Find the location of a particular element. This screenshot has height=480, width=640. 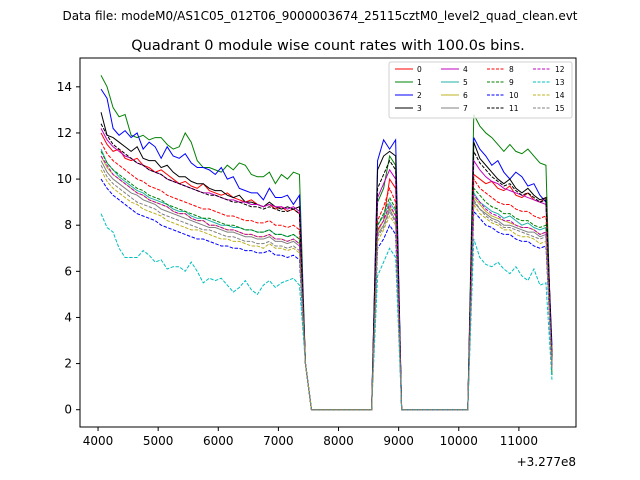

legend-label-10: 10 is located at coordinates (514, 95).